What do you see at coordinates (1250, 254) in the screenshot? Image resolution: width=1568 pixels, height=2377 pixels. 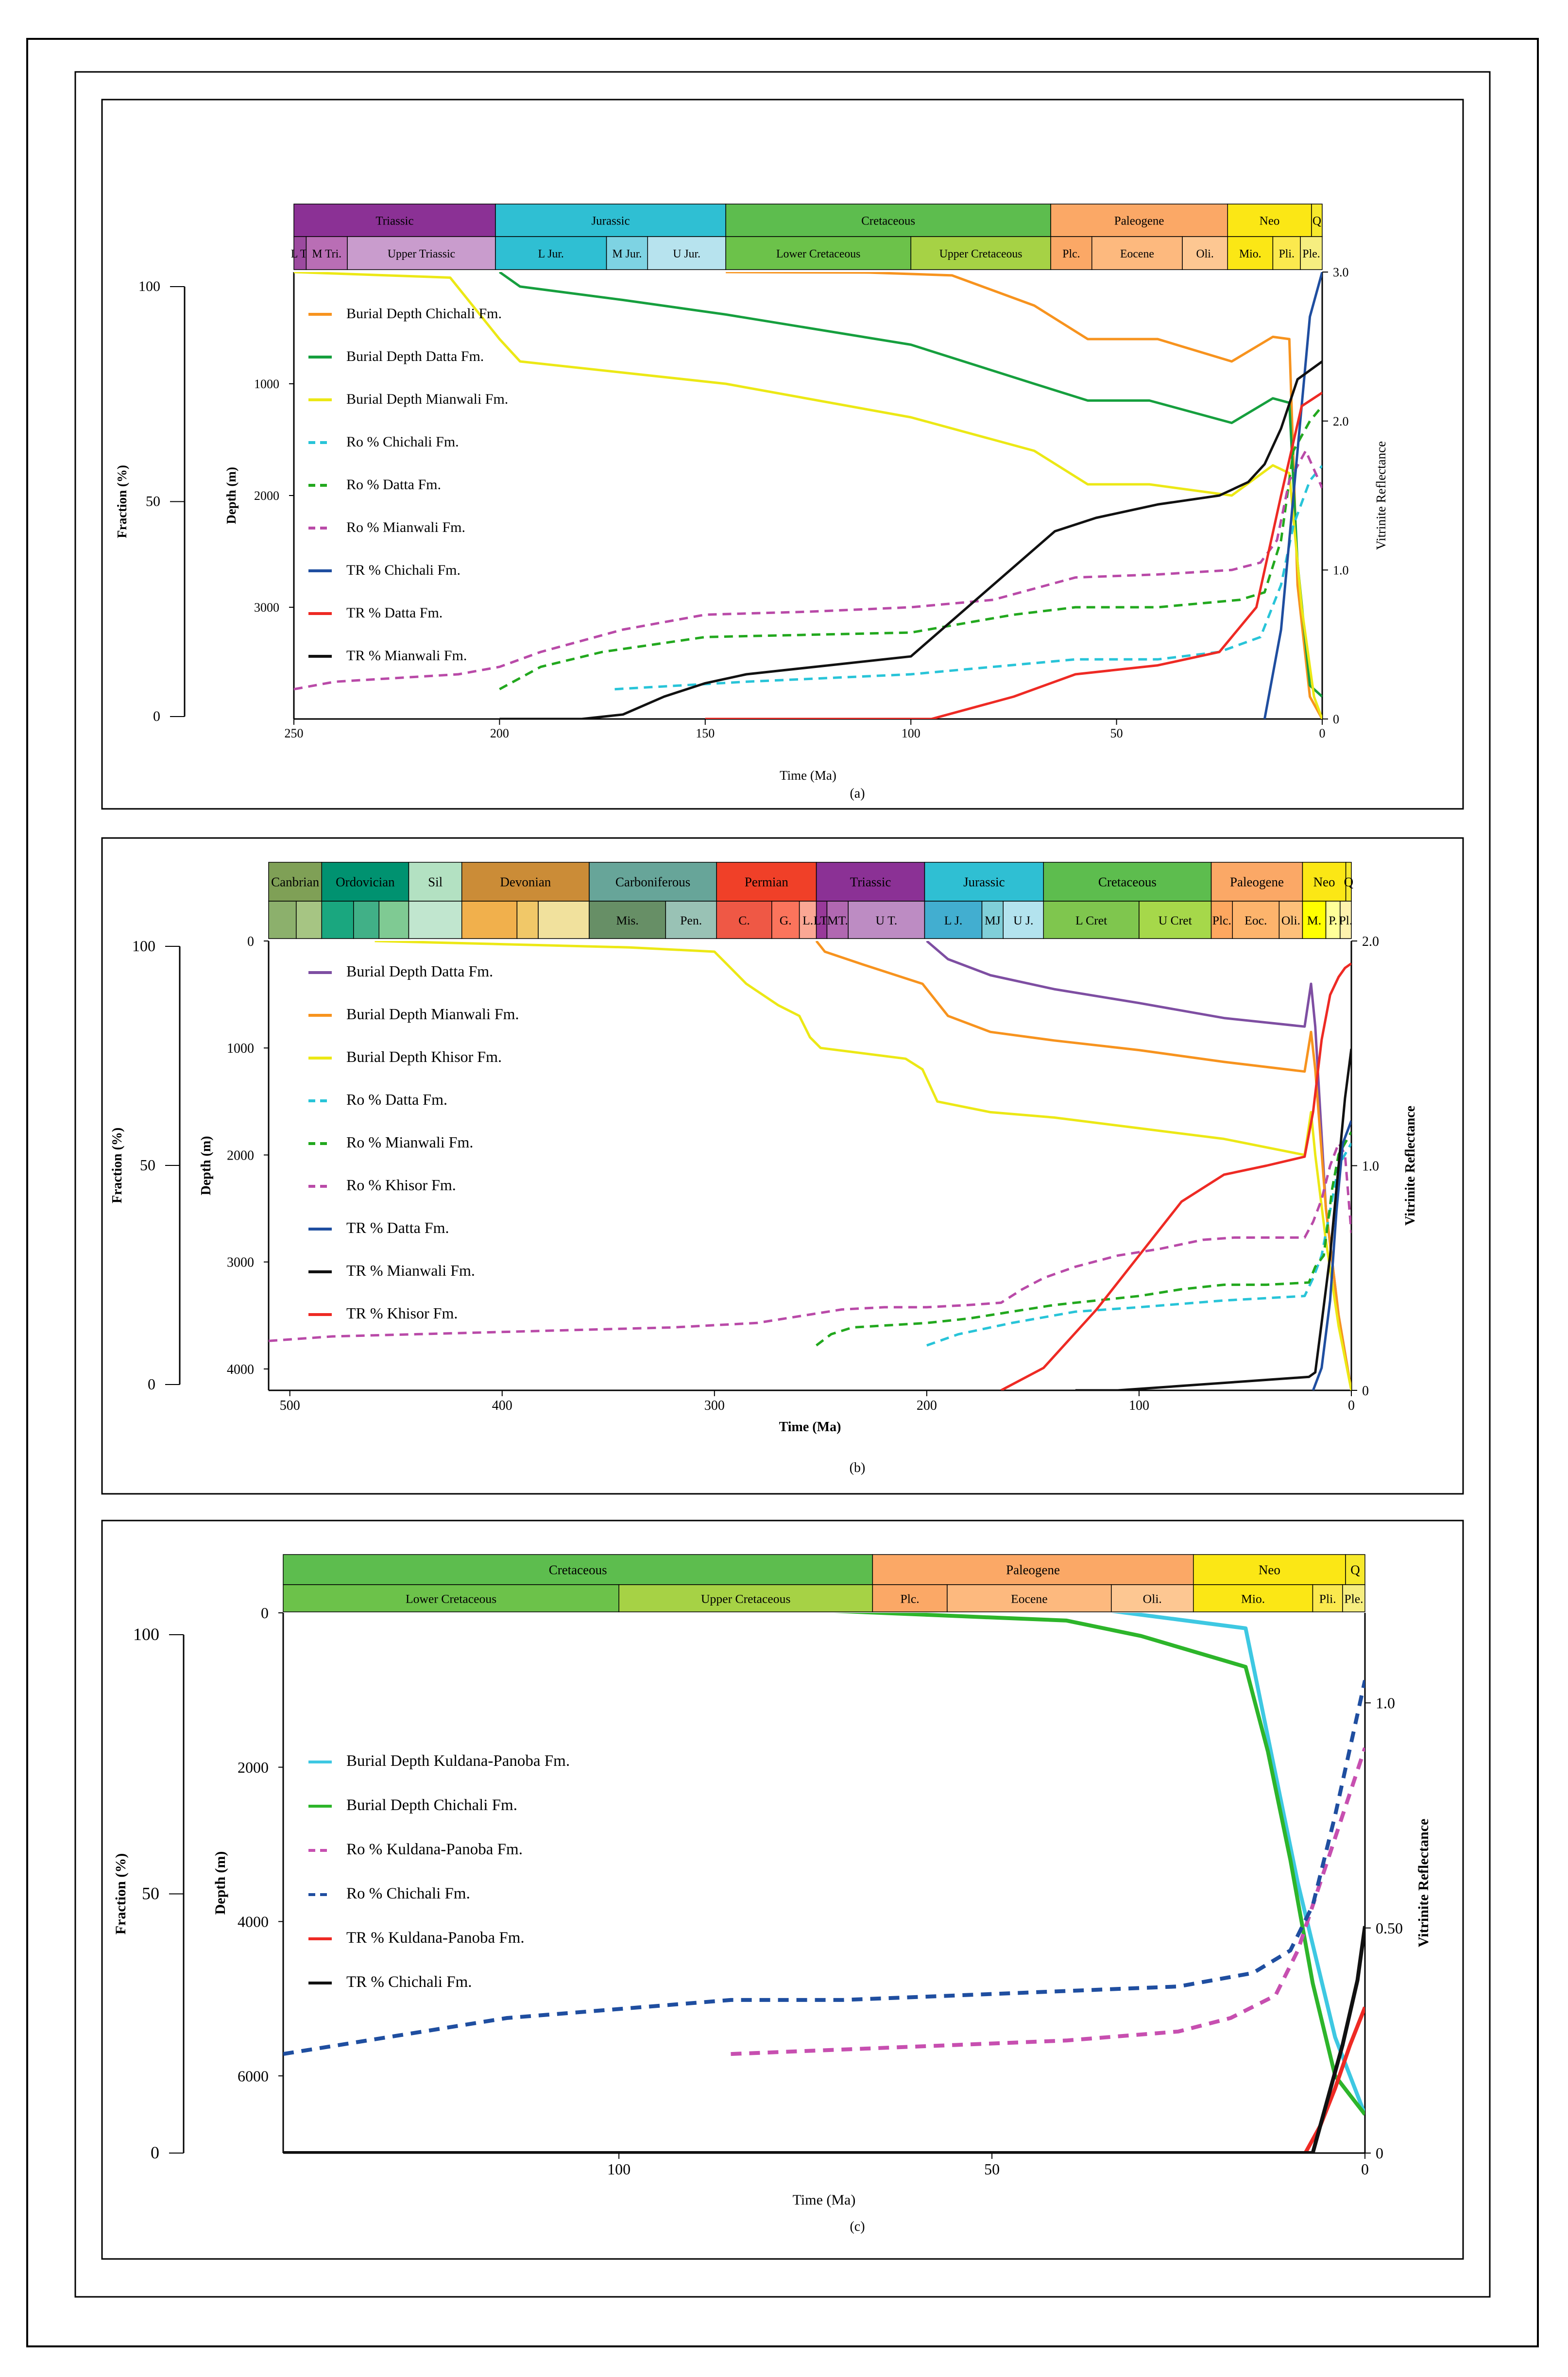 I see `epoch-label-mio-a: Mio.` at bounding box center [1250, 254].